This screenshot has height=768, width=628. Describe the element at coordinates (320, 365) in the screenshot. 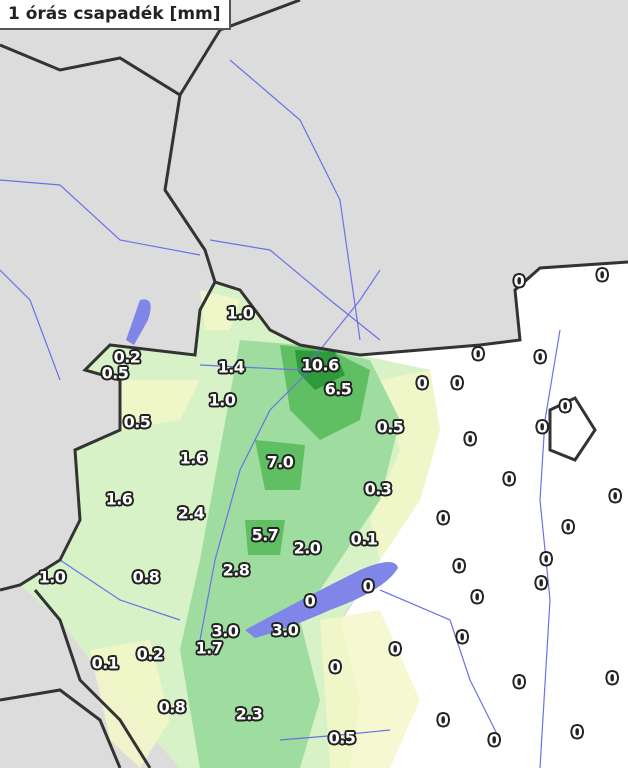

I see `precipitation-value-label: 10.6` at that location.